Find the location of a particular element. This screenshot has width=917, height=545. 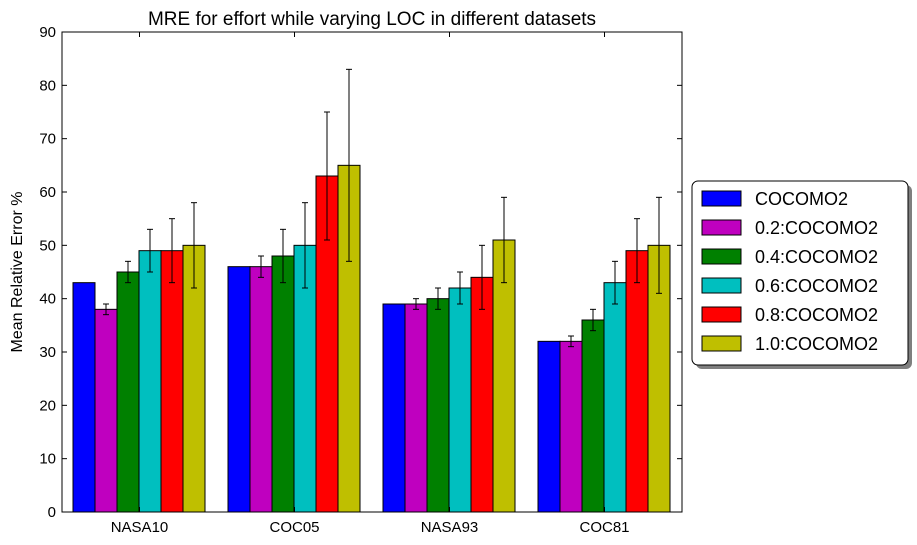

legend-label: COCOMO2 is located at coordinates (801, 199).